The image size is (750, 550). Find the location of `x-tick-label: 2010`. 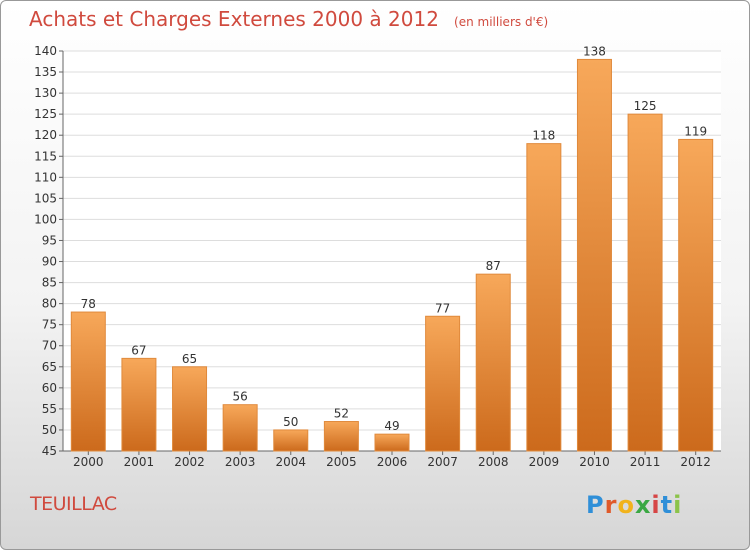

x-tick-label: 2010 is located at coordinates (594, 462).